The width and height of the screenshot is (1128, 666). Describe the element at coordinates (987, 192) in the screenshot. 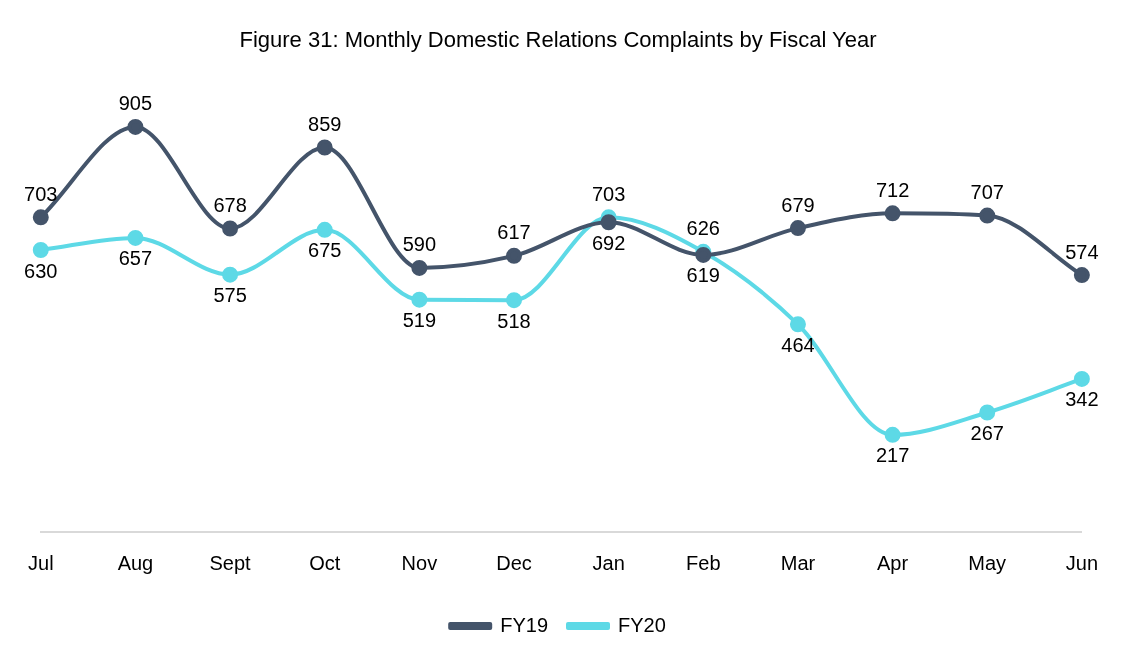

I see `data-label: 707` at that location.